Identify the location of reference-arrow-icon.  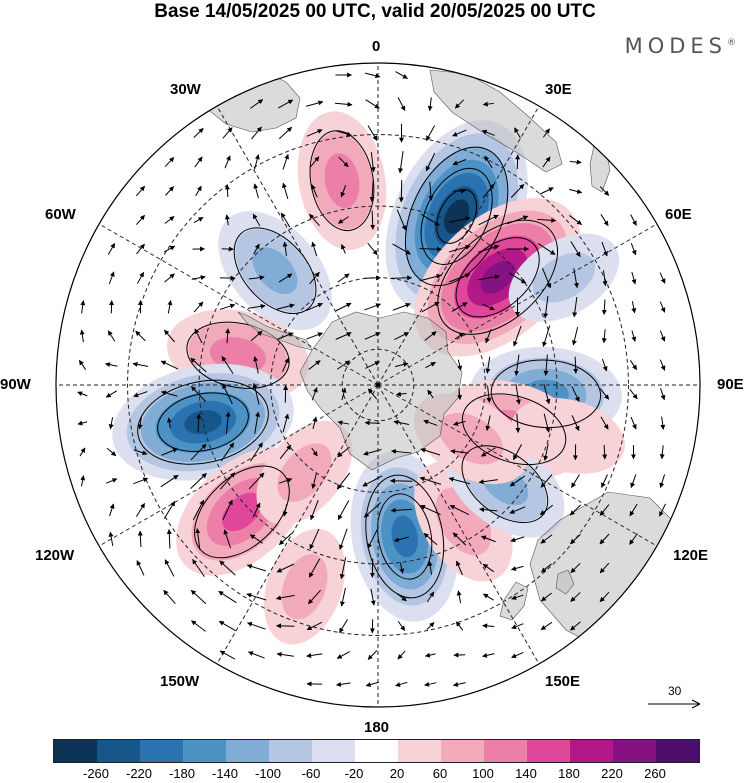
(674, 704).